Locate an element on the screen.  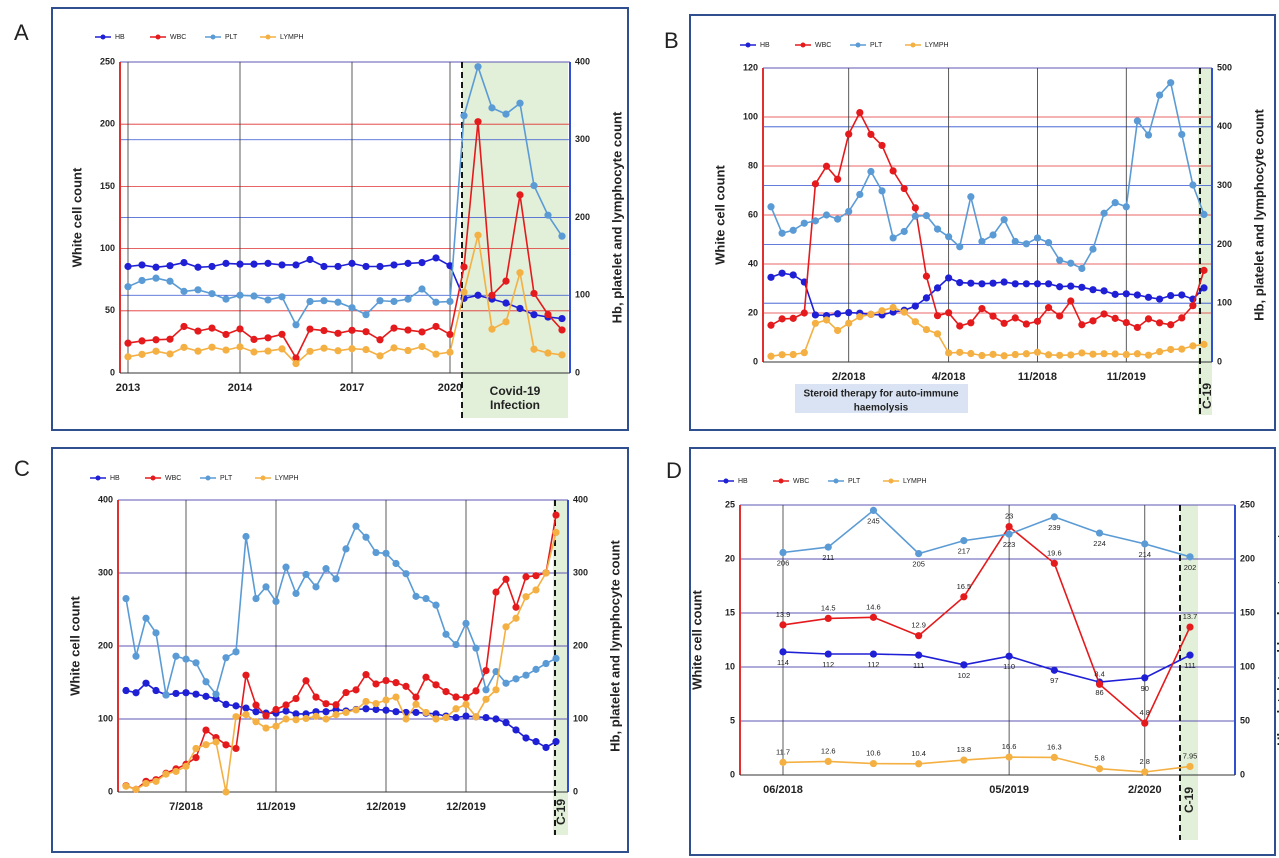
annotation: C-19 is located at coordinates (561, 812).